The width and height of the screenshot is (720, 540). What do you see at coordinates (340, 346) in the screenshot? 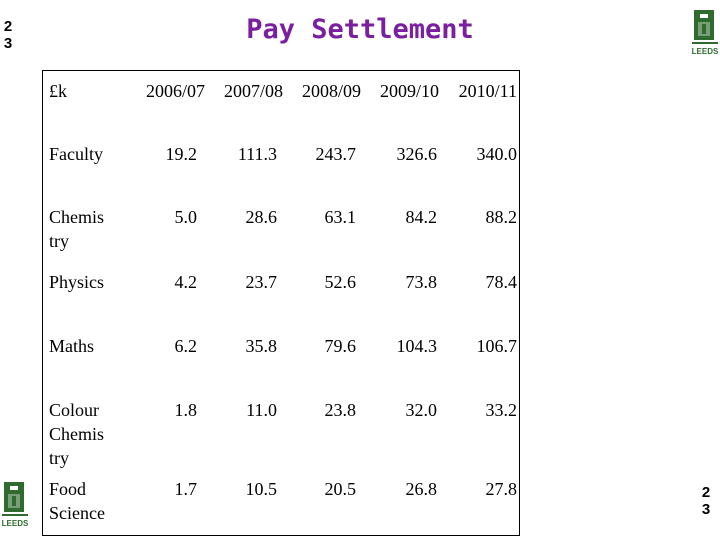
I see `table-cell: 79.6` at bounding box center [340, 346].